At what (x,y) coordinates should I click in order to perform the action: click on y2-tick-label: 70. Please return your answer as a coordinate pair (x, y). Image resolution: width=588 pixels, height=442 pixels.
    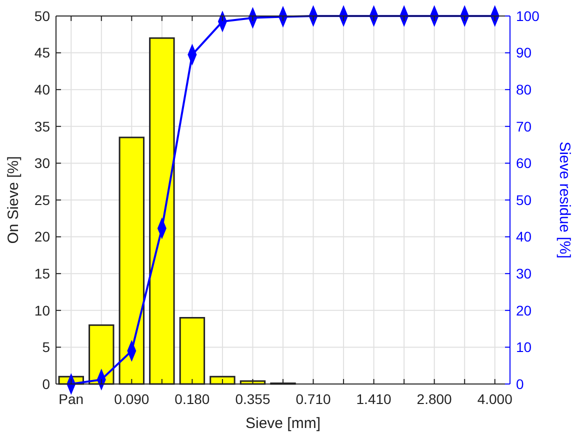
    Looking at the image, I should click on (524, 126).